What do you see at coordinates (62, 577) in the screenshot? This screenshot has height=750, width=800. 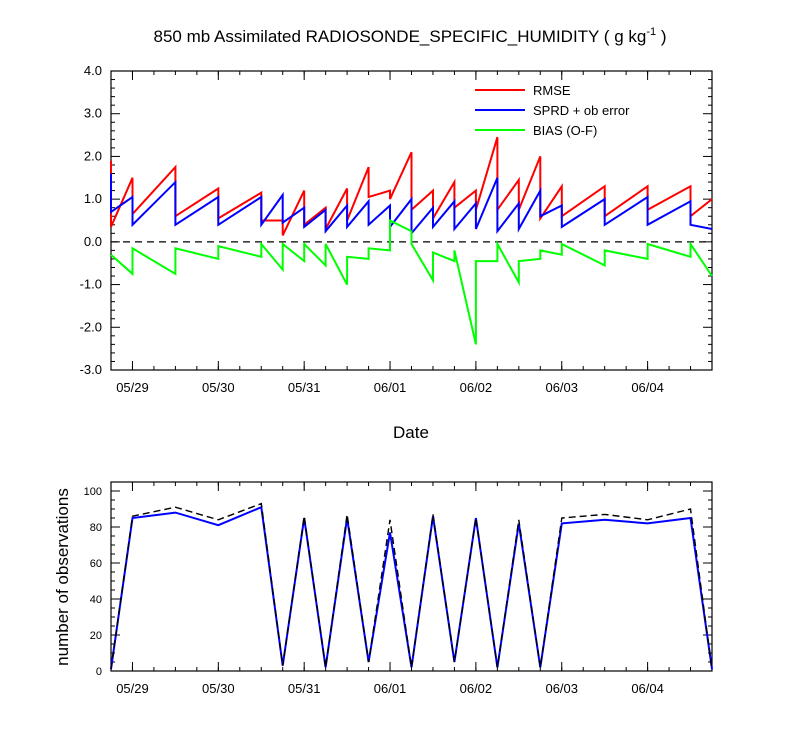 I see `y-axis-title-observations: number of observations` at bounding box center [62, 577].